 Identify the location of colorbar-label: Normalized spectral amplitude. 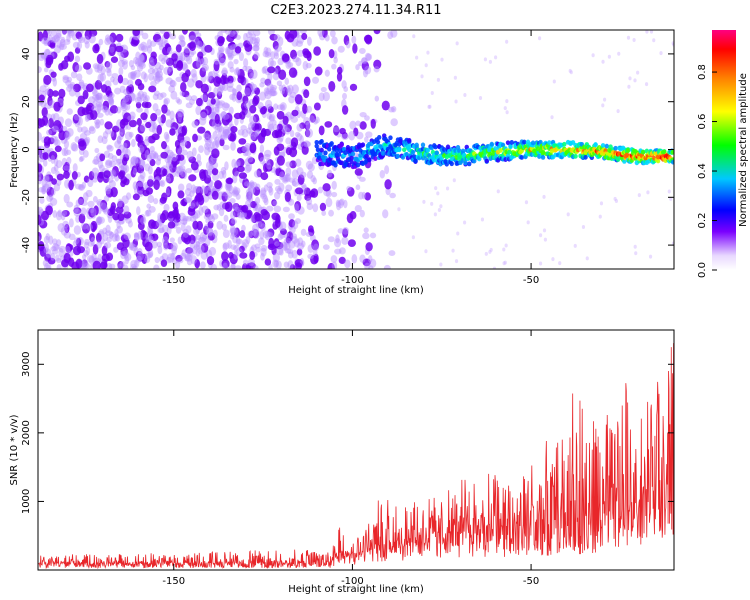
(743, 150).